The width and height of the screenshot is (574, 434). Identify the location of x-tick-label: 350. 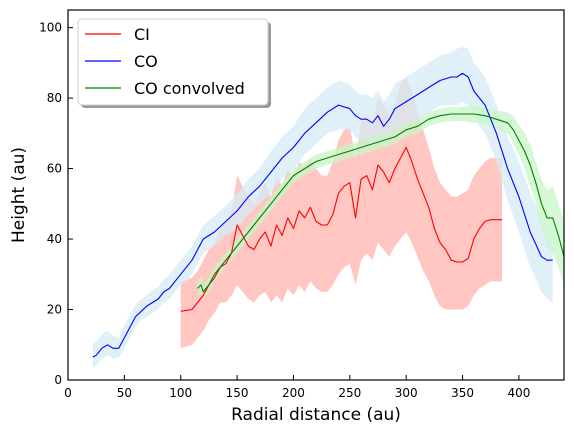
(462, 393).